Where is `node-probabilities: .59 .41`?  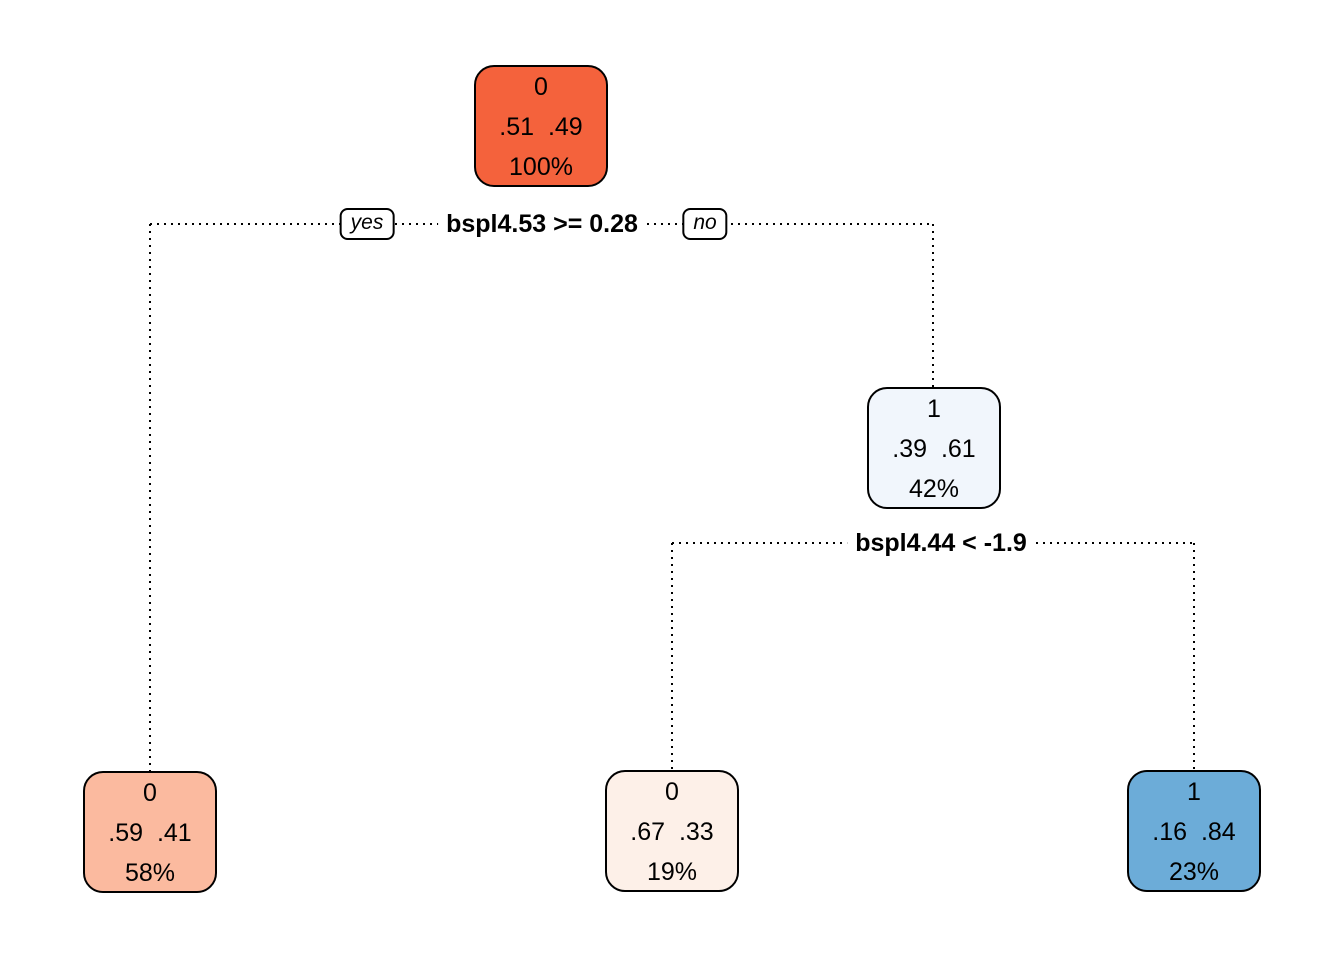 node-probabilities: .59 .41 is located at coordinates (150, 833).